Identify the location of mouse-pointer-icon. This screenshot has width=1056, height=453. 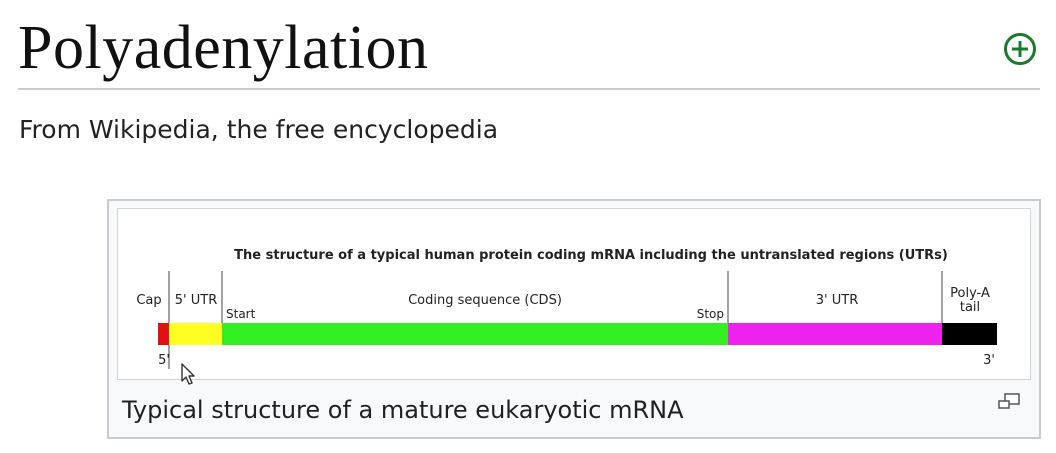
(189, 375).